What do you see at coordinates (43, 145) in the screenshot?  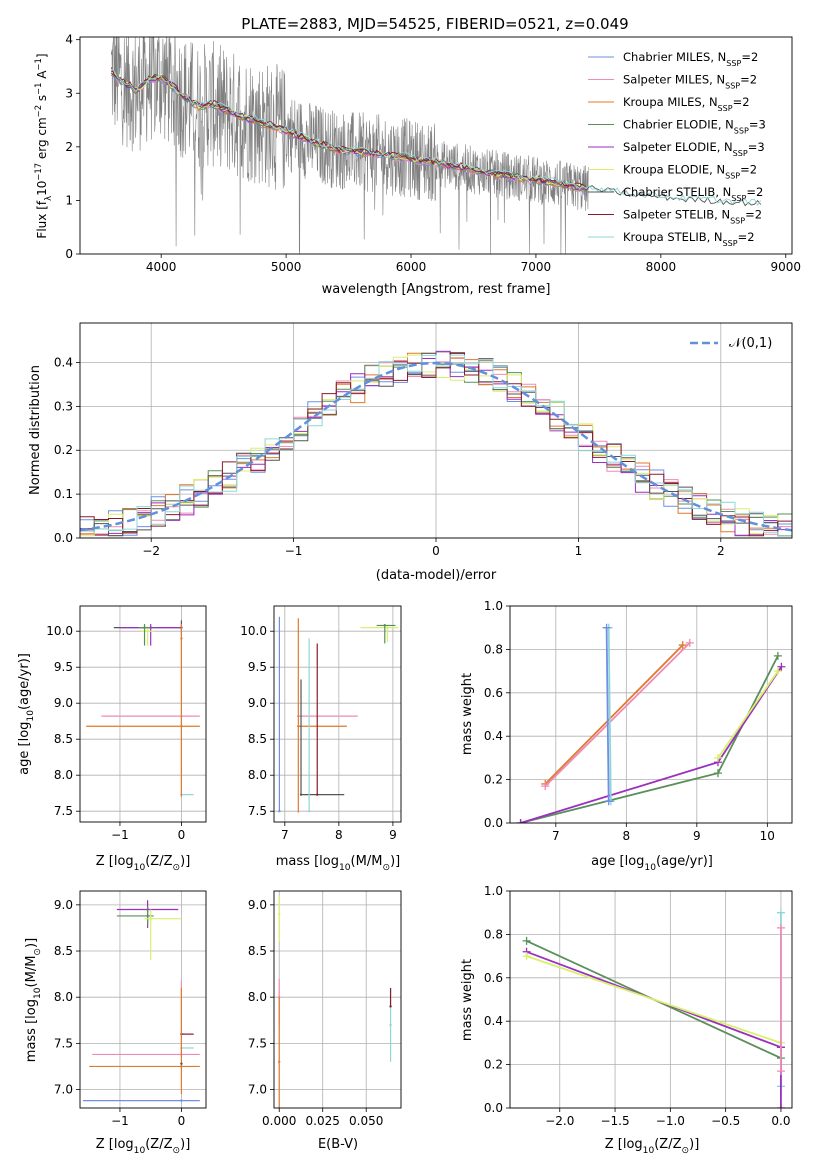 I see `y-axis-label: Flux [fλ10−17 erg cm−2 s−1 A−1]` at bounding box center [43, 145].